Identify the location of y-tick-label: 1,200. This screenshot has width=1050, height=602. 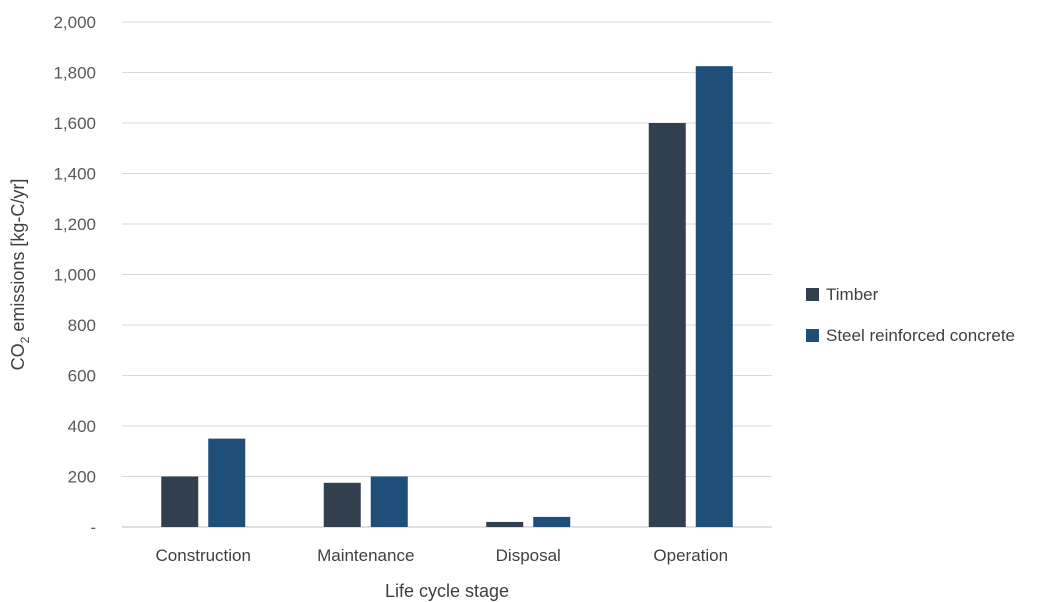
(74, 224).